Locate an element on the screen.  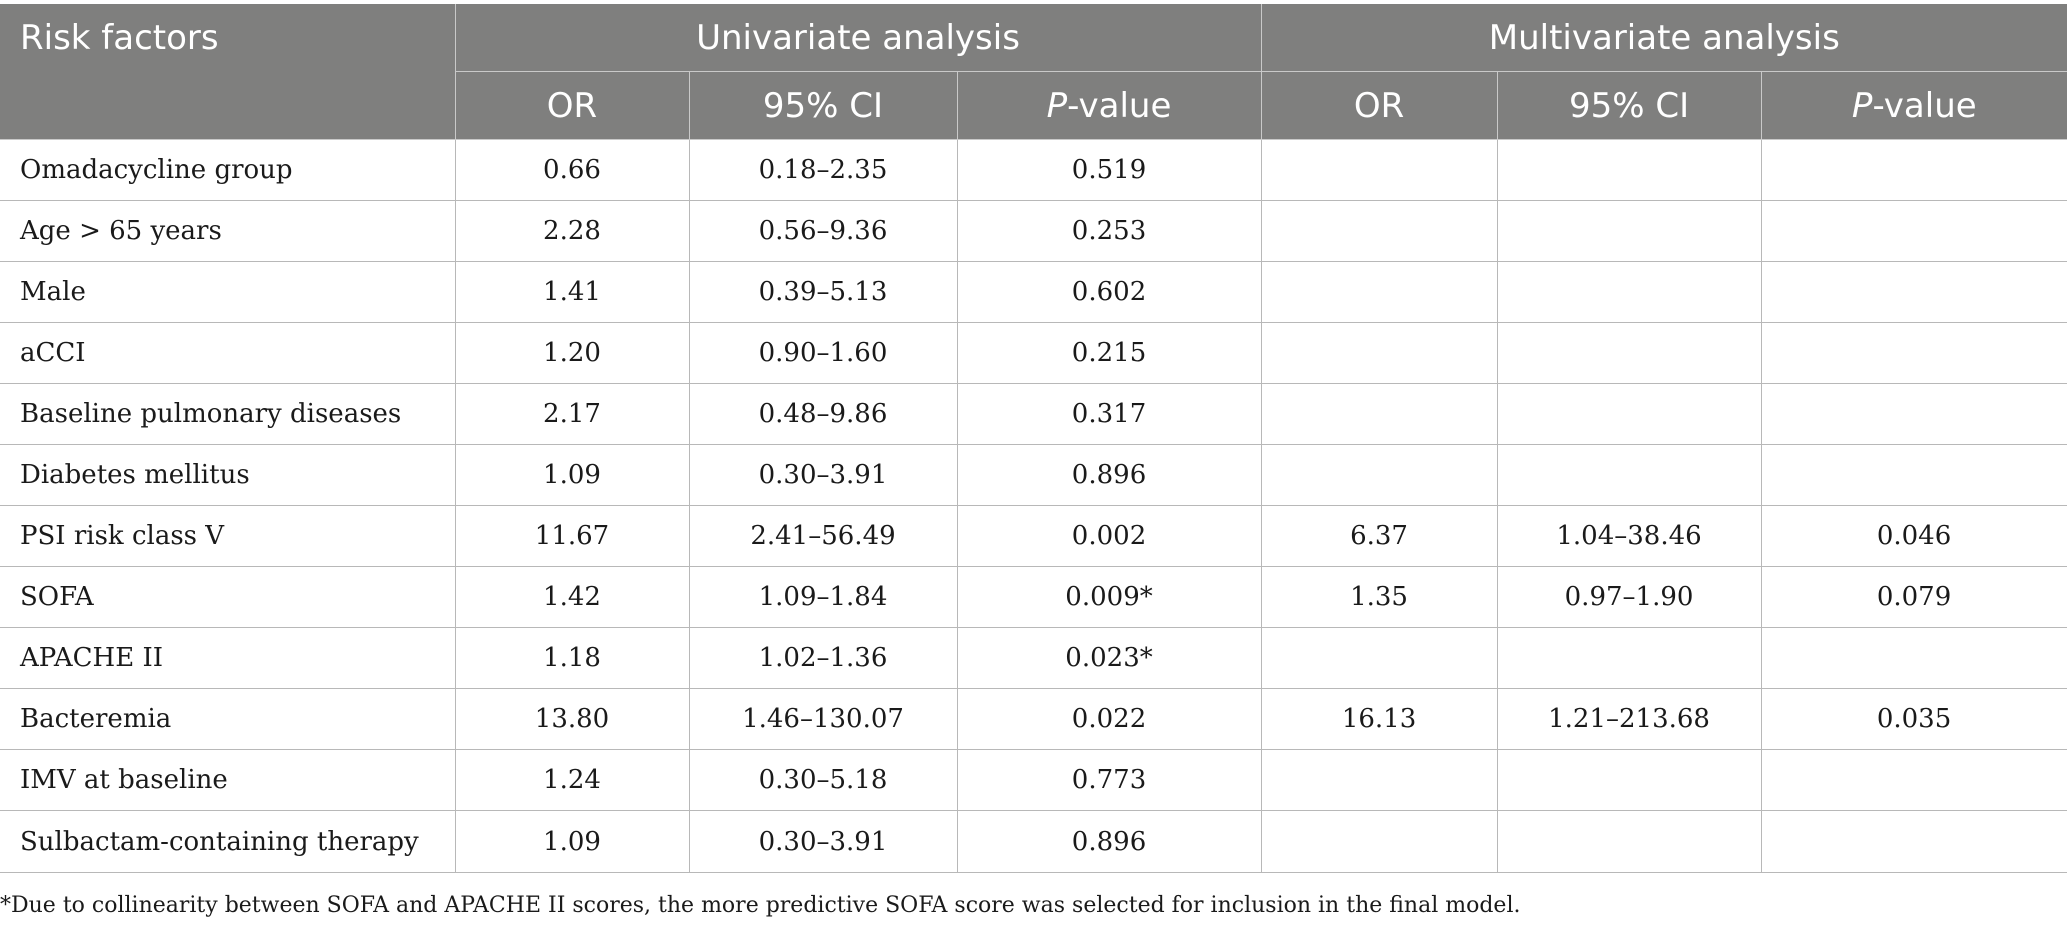
header-multivariate-or: OR is located at coordinates (1379, 105).